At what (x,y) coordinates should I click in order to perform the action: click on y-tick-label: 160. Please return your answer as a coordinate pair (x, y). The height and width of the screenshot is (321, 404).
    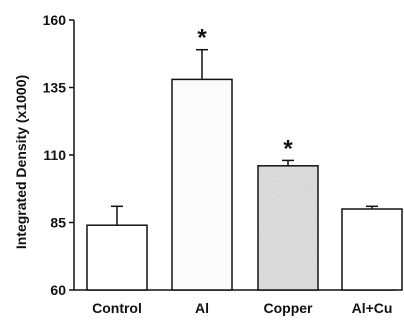
    Looking at the image, I should click on (55, 20).